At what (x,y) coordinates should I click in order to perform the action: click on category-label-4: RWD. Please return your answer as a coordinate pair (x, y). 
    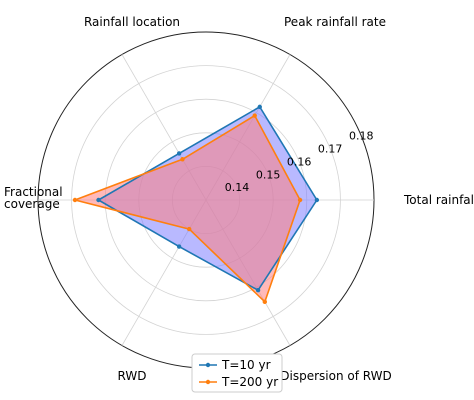
    Looking at the image, I should click on (132, 376).